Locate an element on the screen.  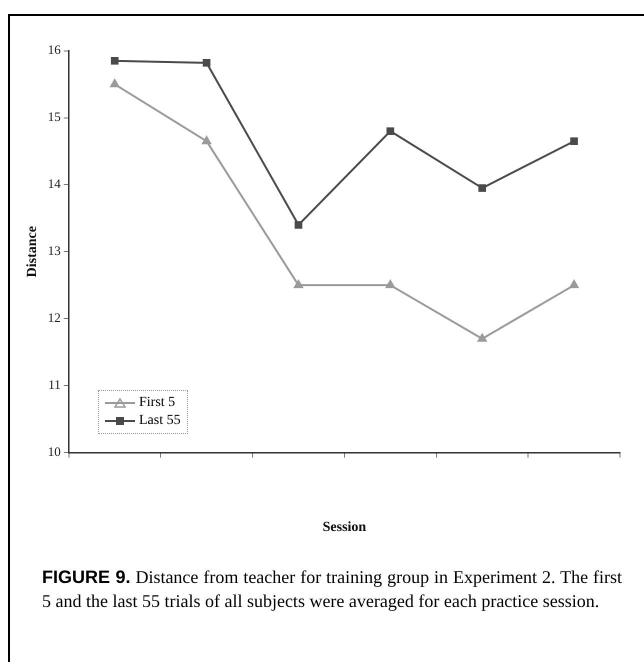
y-tick-label: 11 is located at coordinates (54, 384).